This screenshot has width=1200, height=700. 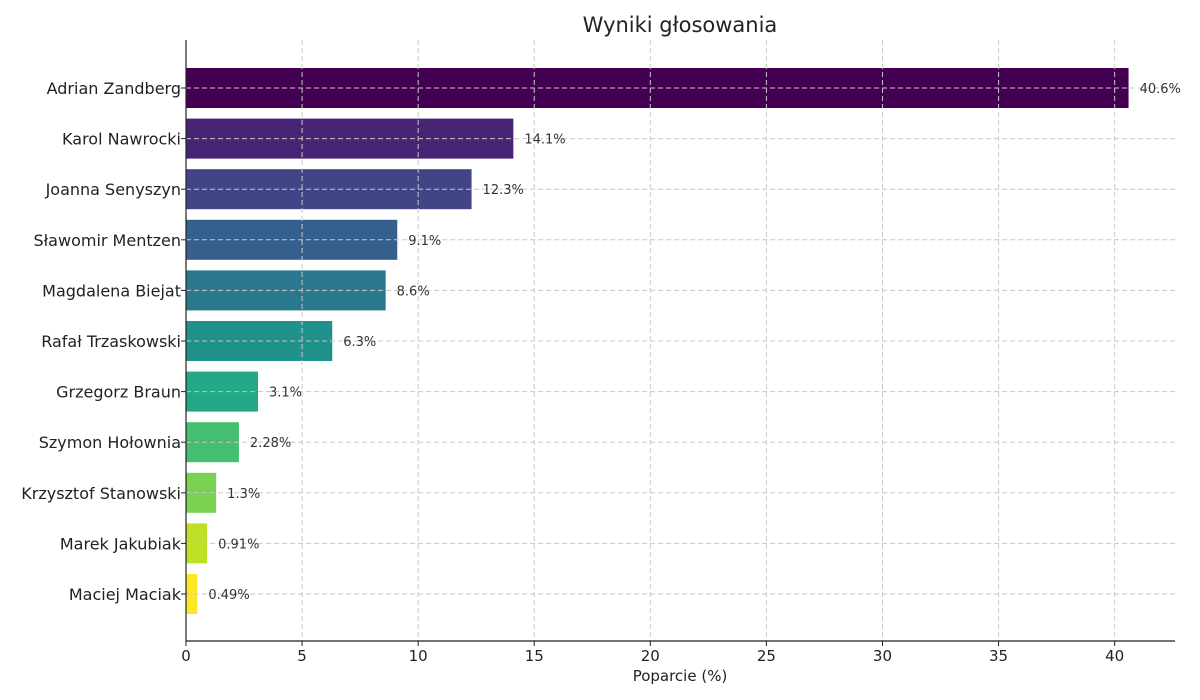 What do you see at coordinates (1160, 89) in the screenshot?
I see `value-label: 40.6%` at bounding box center [1160, 89].